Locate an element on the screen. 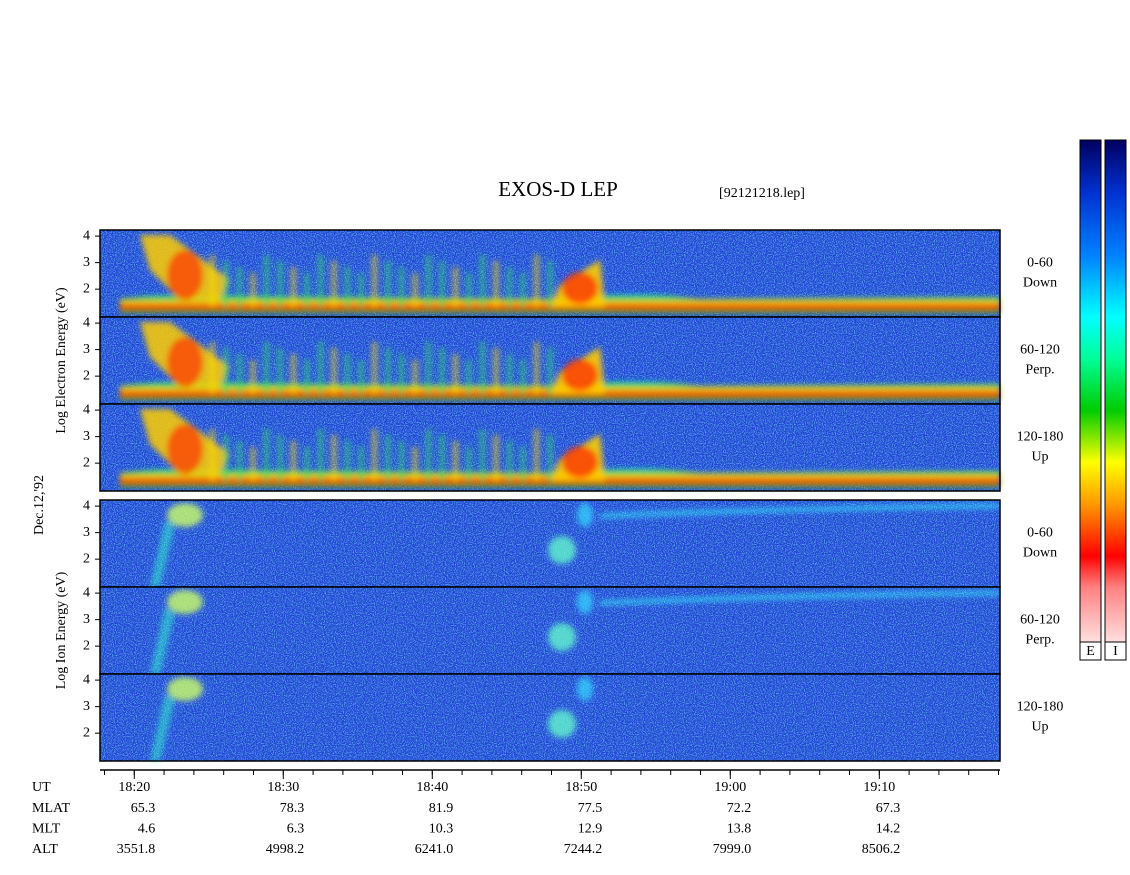 This screenshot has width=1130, height=875. colorbar-box is located at coordinates (1115, 651).